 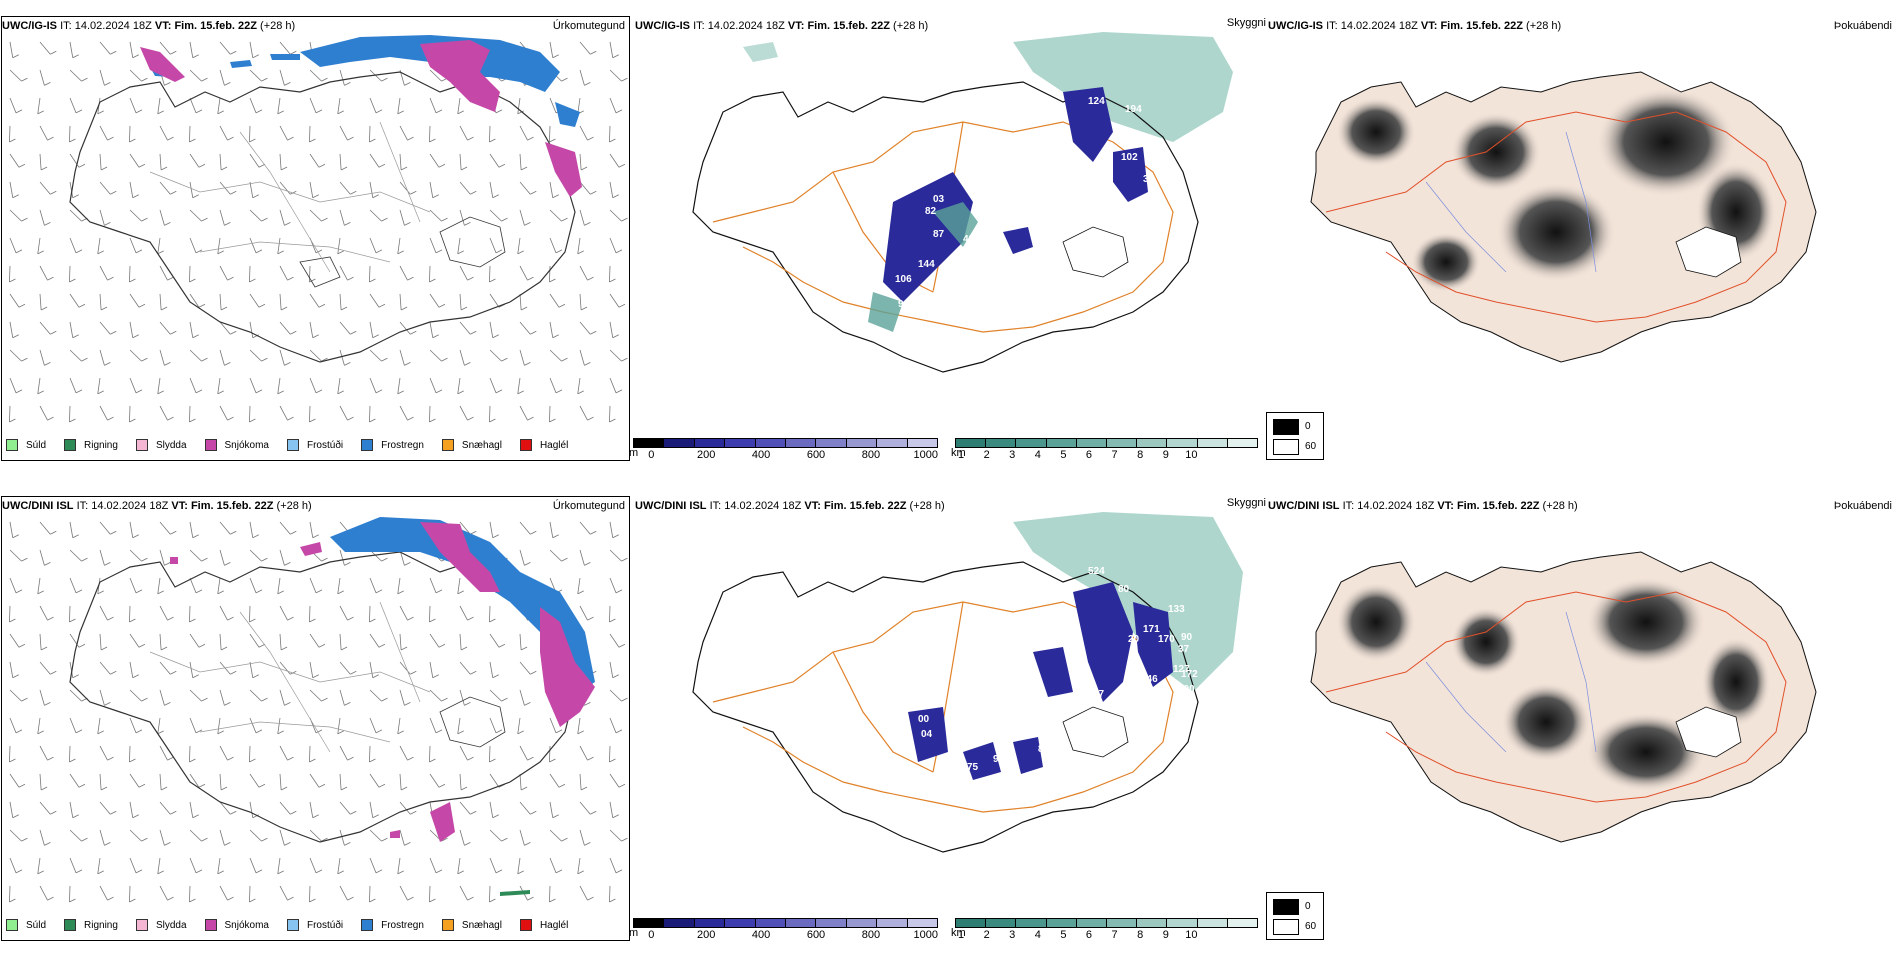 I want to click on panel-title-visibility: Skyggni, so click(x=1246, y=23).